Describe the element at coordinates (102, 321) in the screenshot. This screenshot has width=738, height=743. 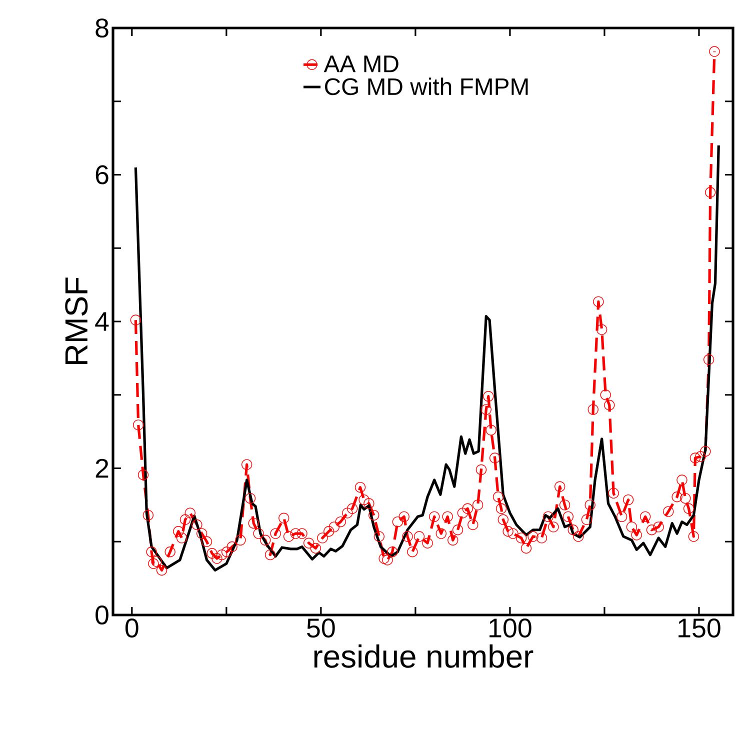
I see `y-tick-label: 4` at that location.